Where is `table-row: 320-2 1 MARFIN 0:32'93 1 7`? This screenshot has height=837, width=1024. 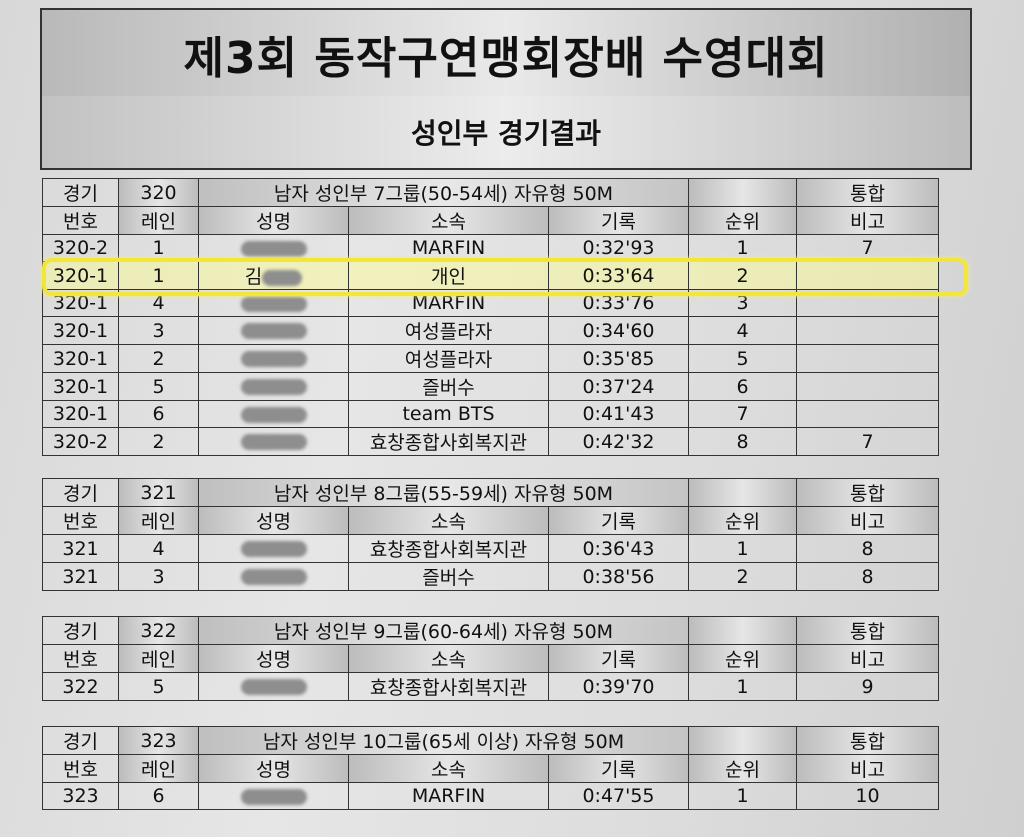
table-row: 320-2 1 MARFIN 0:32'93 1 7 is located at coordinates (490, 248).